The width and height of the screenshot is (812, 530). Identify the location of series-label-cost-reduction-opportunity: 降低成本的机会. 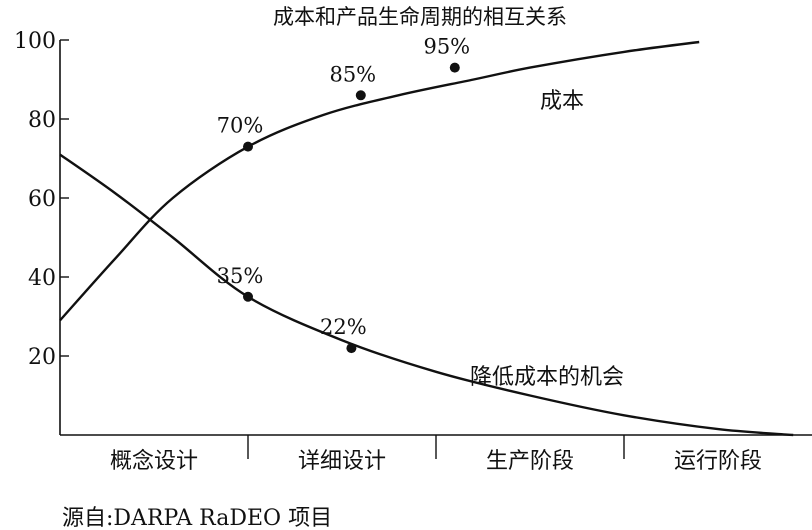
(547, 377).